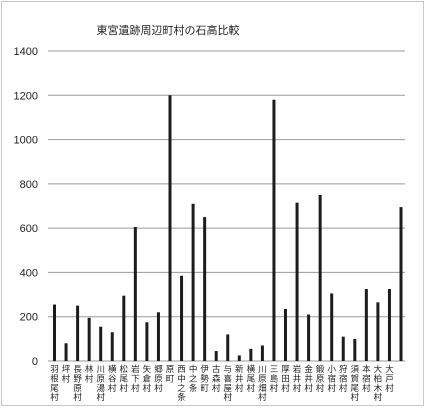 The height and width of the screenshot is (409, 427). Describe the element at coordinates (89, 374) in the screenshot. I see `category-label: 林村` at that location.